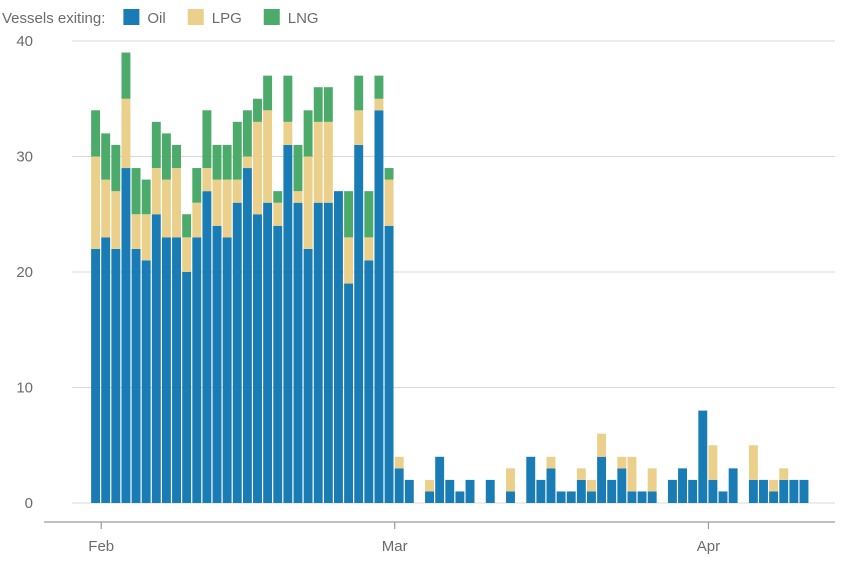  I want to click on y-axis-tick-labels: 0 10 20 30 40, so click(24, 272).